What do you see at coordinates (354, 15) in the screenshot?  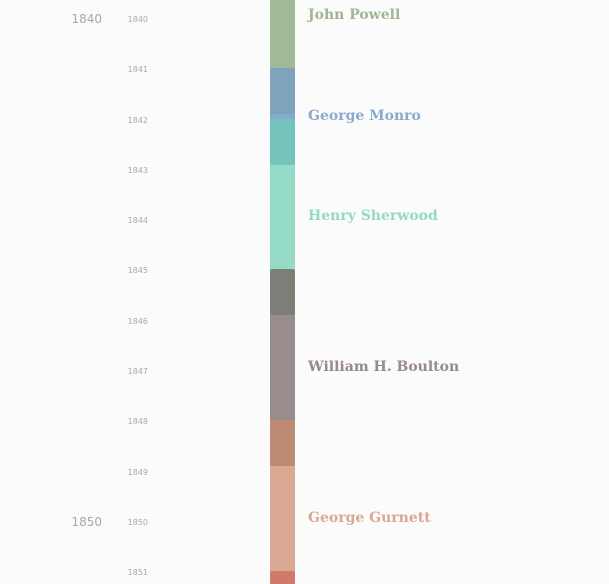 I see `mayor-name-john-powell: John Powell` at bounding box center [354, 15].